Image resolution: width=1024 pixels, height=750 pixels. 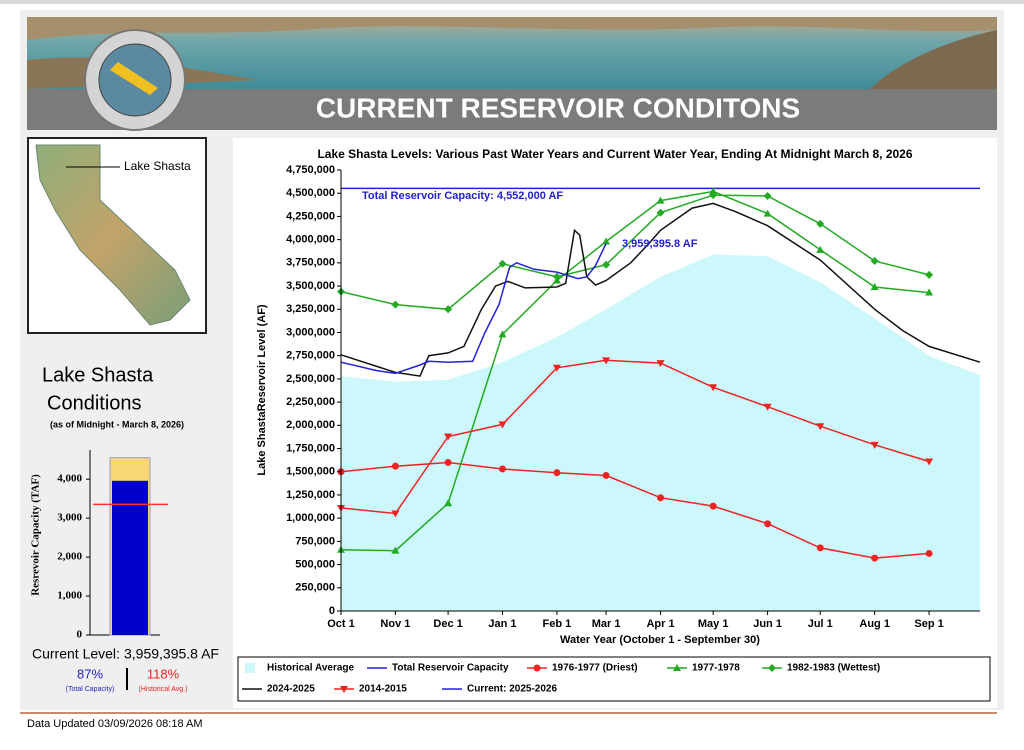 What do you see at coordinates (462, 196) in the screenshot?
I see `annotation: Total Reservoir Capacity: 4,552,000 AF` at bounding box center [462, 196].